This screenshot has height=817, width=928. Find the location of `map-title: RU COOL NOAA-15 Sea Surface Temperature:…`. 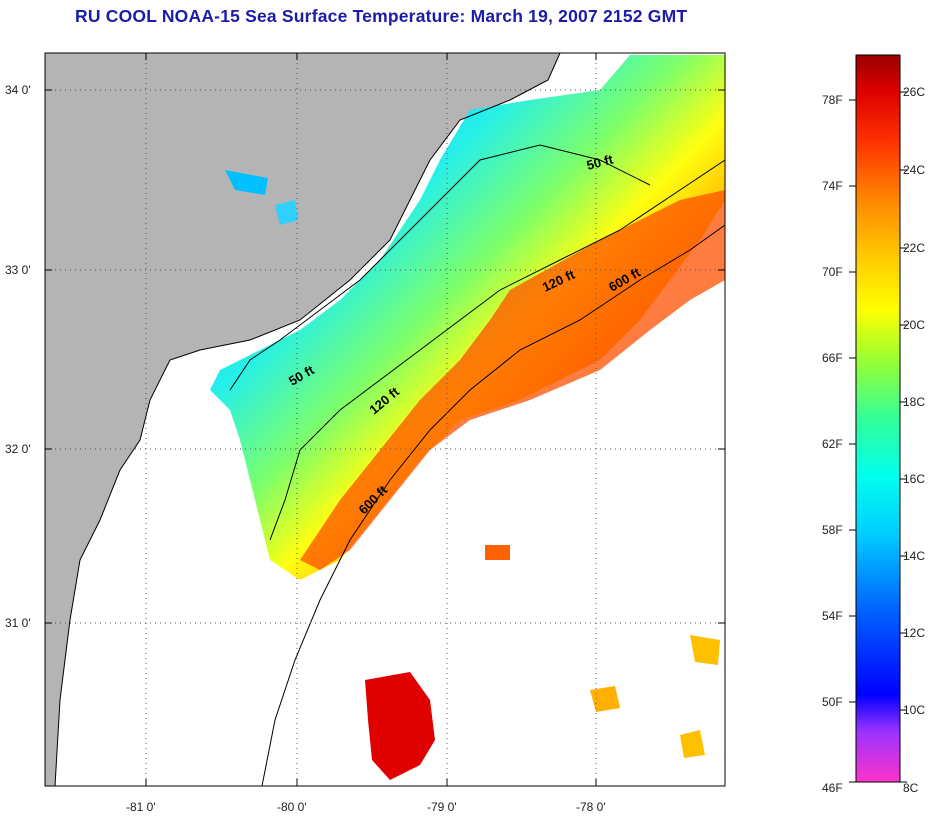

map-title: RU COOL NOAA-15 Sea Surface Temperature:… is located at coordinates (381, 16).